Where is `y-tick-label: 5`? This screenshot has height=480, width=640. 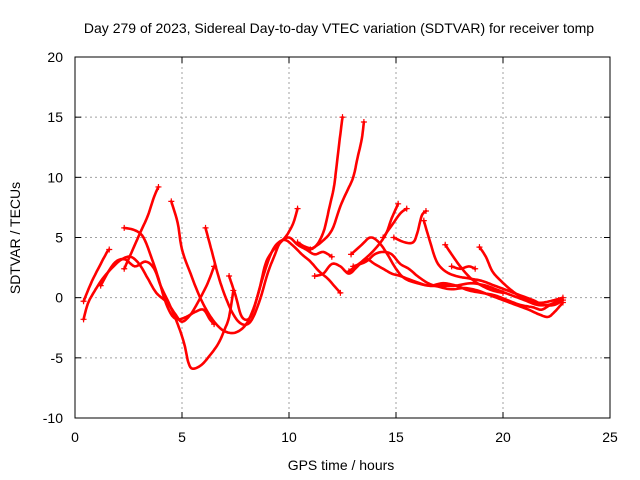 y-tick-label: 5 is located at coordinates (59, 238).